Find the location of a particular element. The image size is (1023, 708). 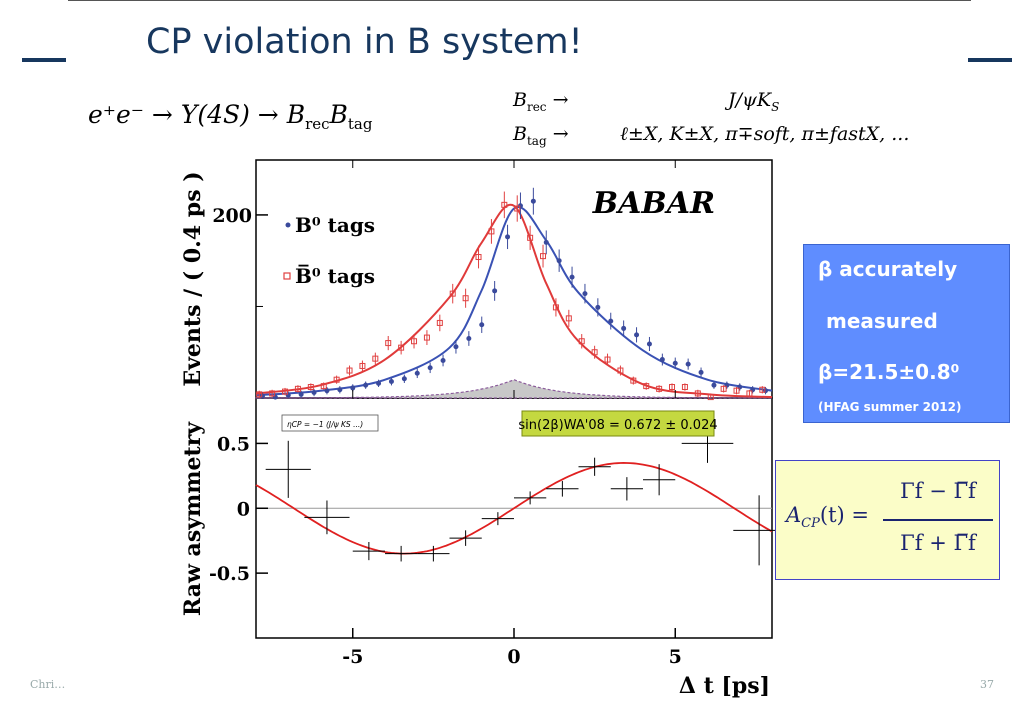

decay-rec-sub: rec is located at coordinates (536, 106).